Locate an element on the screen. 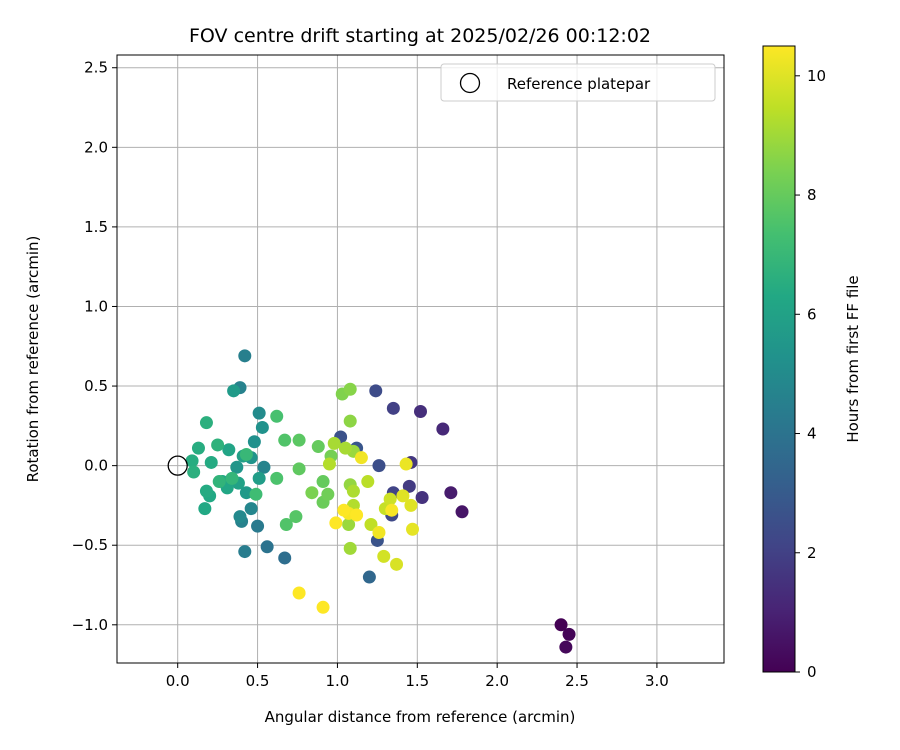  colorbar-tick-label: 0 is located at coordinates (812, 672).